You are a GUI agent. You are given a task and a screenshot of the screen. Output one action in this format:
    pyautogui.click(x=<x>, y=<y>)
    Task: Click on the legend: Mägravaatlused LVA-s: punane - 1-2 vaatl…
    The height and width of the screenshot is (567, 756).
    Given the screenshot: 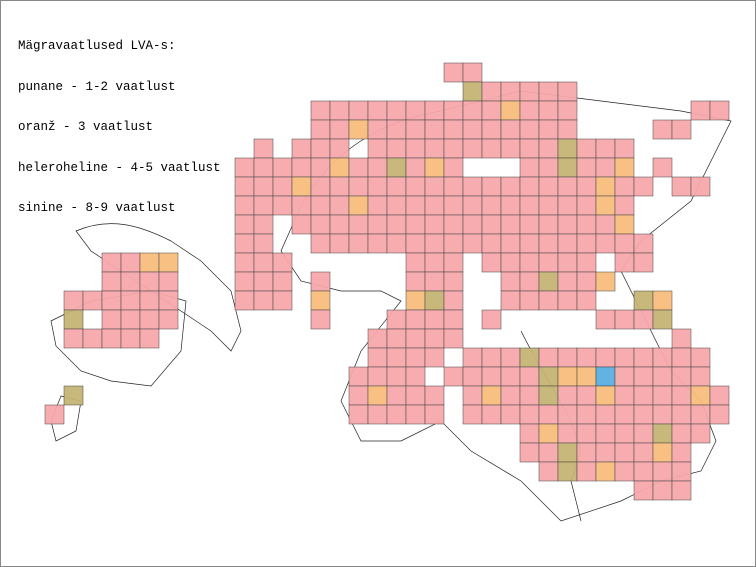 What is the action you would take?
    pyautogui.click(x=119, y=128)
    